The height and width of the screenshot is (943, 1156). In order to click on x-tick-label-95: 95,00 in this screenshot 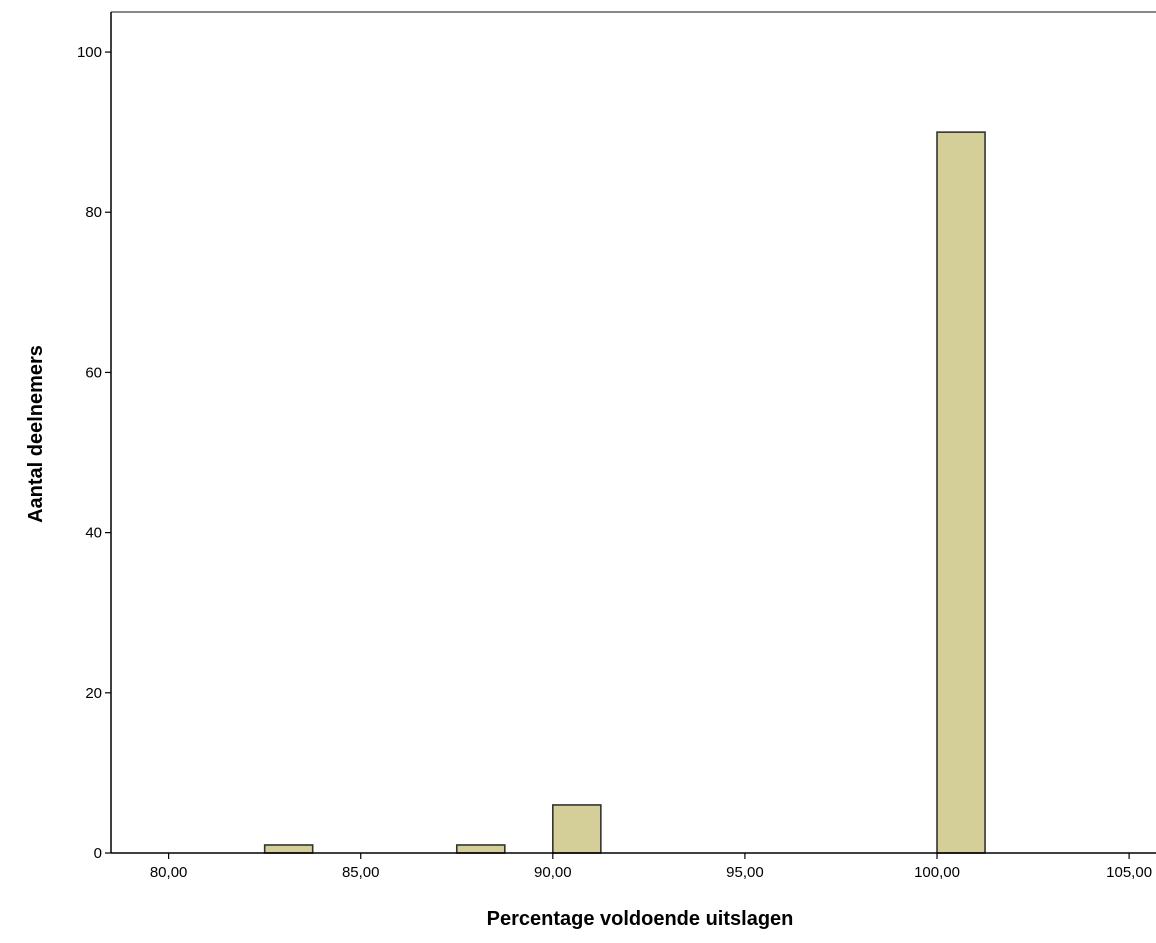, I will do `click(745, 872)`.